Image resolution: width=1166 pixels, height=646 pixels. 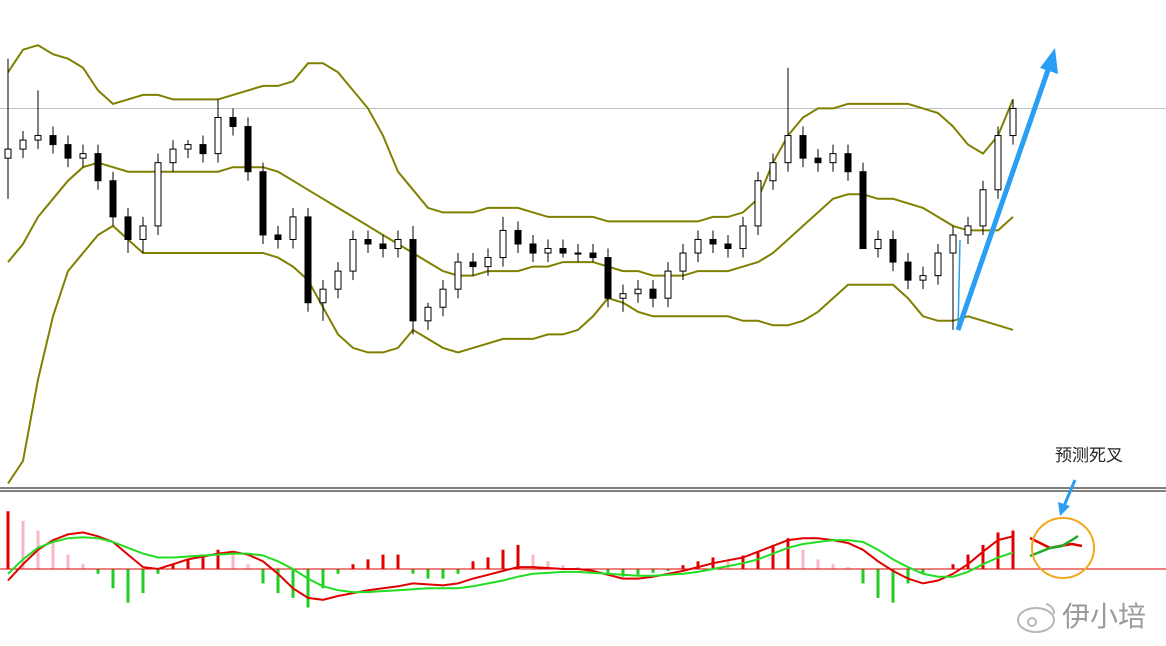 I want to click on callout-arrow, so click(x=1069, y=493).